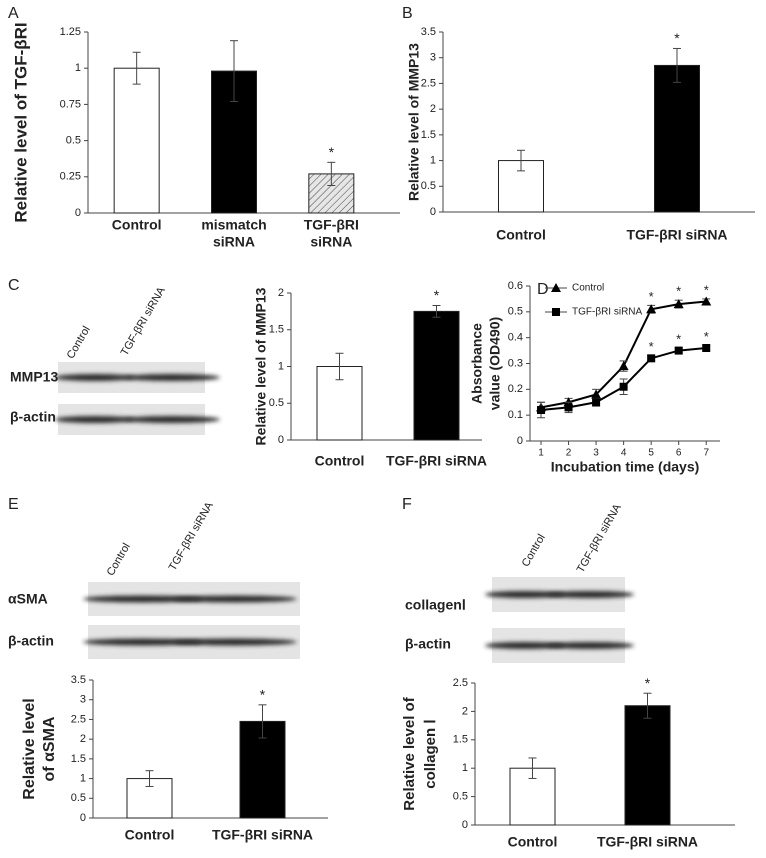  What do you see at coordinates (515, 389) in the screenshot?
I see `y-tick-label: 0.2` at bounding box center [515, 389].